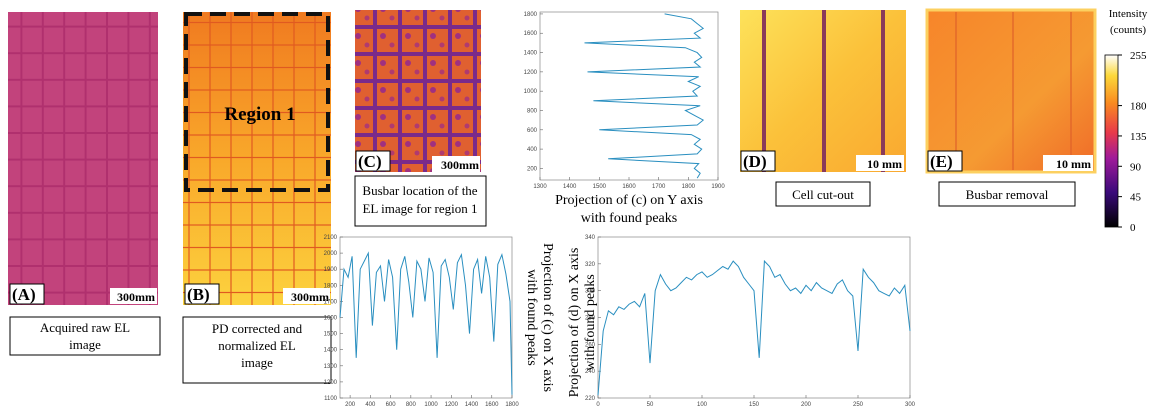 This screenshot has height=407, width=1155. What do you see at coordinates (1073, 164) in the screenshot?
I see `scale-label: 10 mm` at bounding box center [1073, 164].